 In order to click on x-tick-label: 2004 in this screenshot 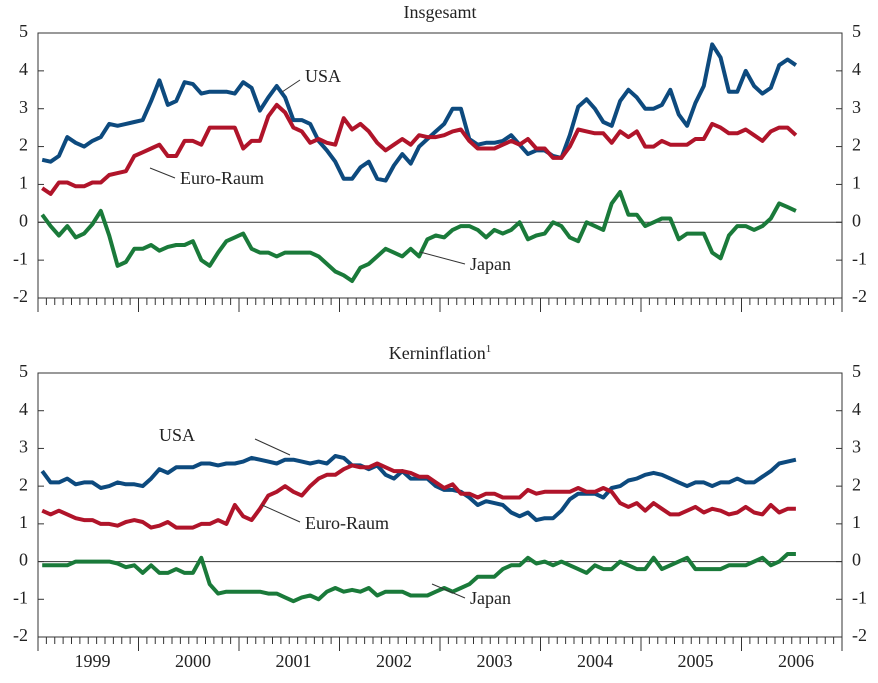, I will do `click(595, 661)`.